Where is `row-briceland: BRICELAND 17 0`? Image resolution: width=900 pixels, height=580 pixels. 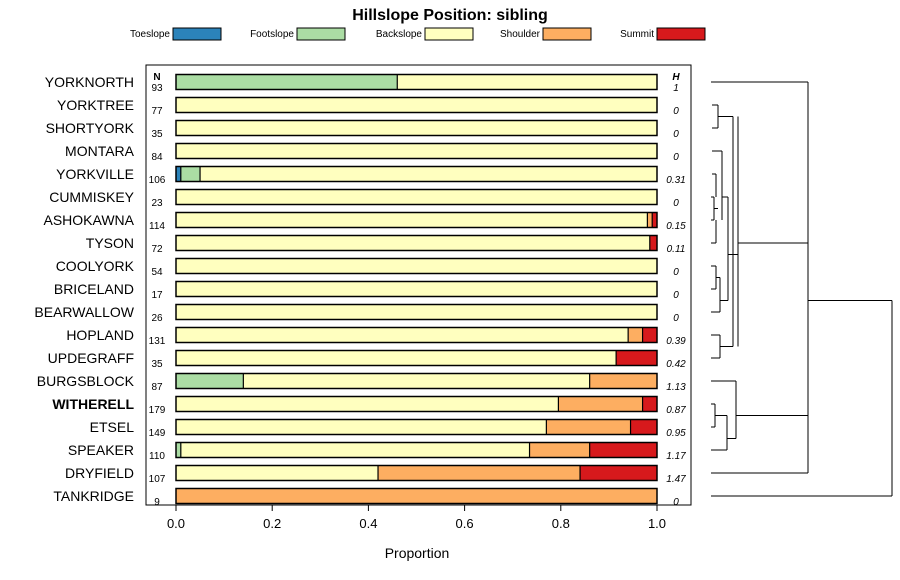
row-briceland: BRICELAND 17 0 is located at coordinates (366, 290).